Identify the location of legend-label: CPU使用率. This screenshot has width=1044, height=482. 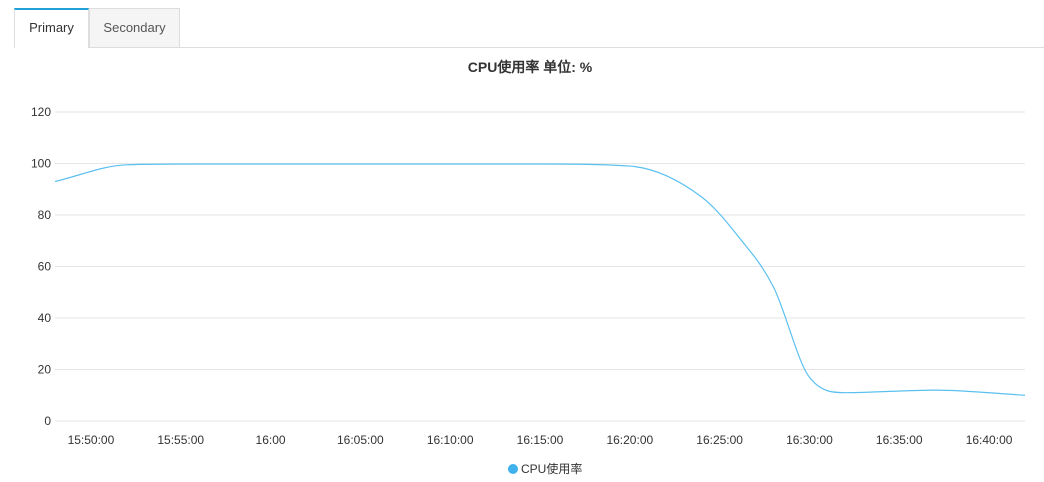
(551, 468).